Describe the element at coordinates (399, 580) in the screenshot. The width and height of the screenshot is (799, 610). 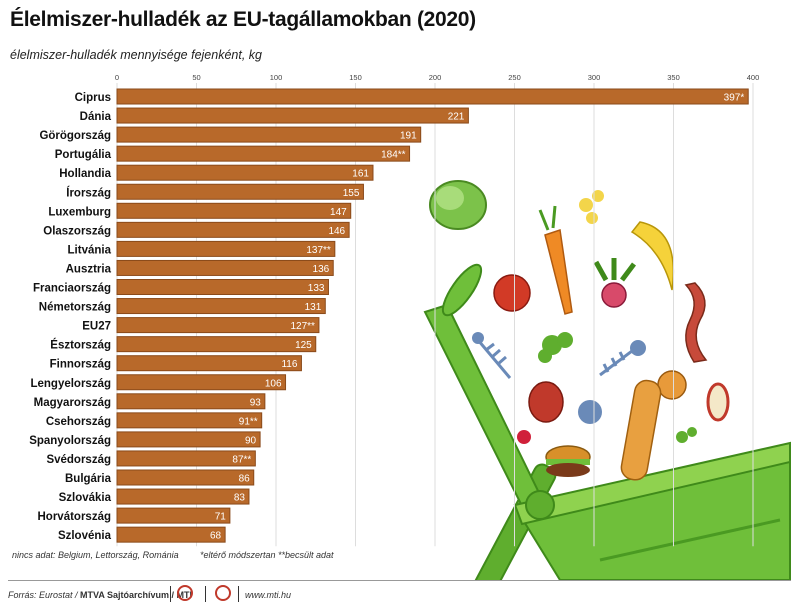
I see `footer-divider` at that location.